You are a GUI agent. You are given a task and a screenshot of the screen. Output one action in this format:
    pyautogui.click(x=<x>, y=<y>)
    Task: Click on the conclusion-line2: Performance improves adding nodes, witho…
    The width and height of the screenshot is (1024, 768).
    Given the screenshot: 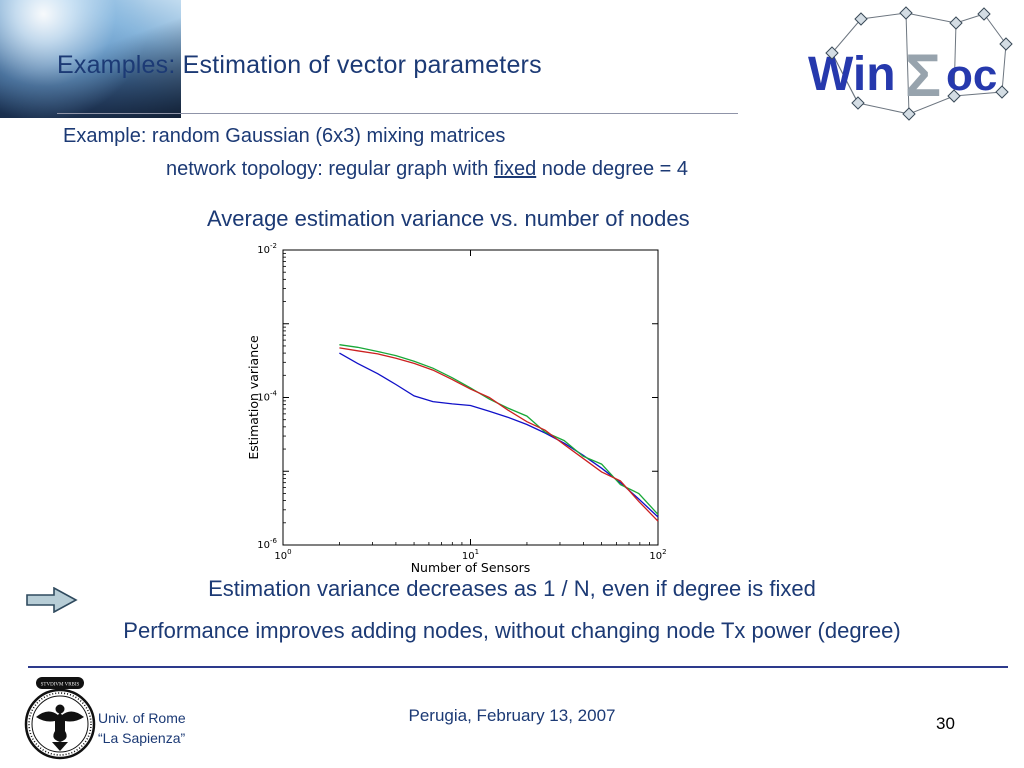 What is the action you would take?
    pyautogui.click(x=512, y=630)
    